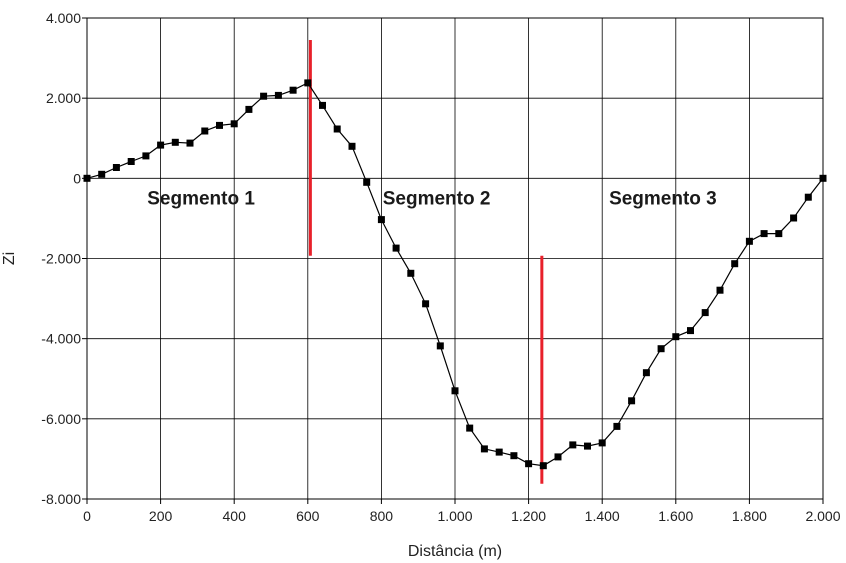  I want to click on y-tick-label: -4.000, so click(61, 339).